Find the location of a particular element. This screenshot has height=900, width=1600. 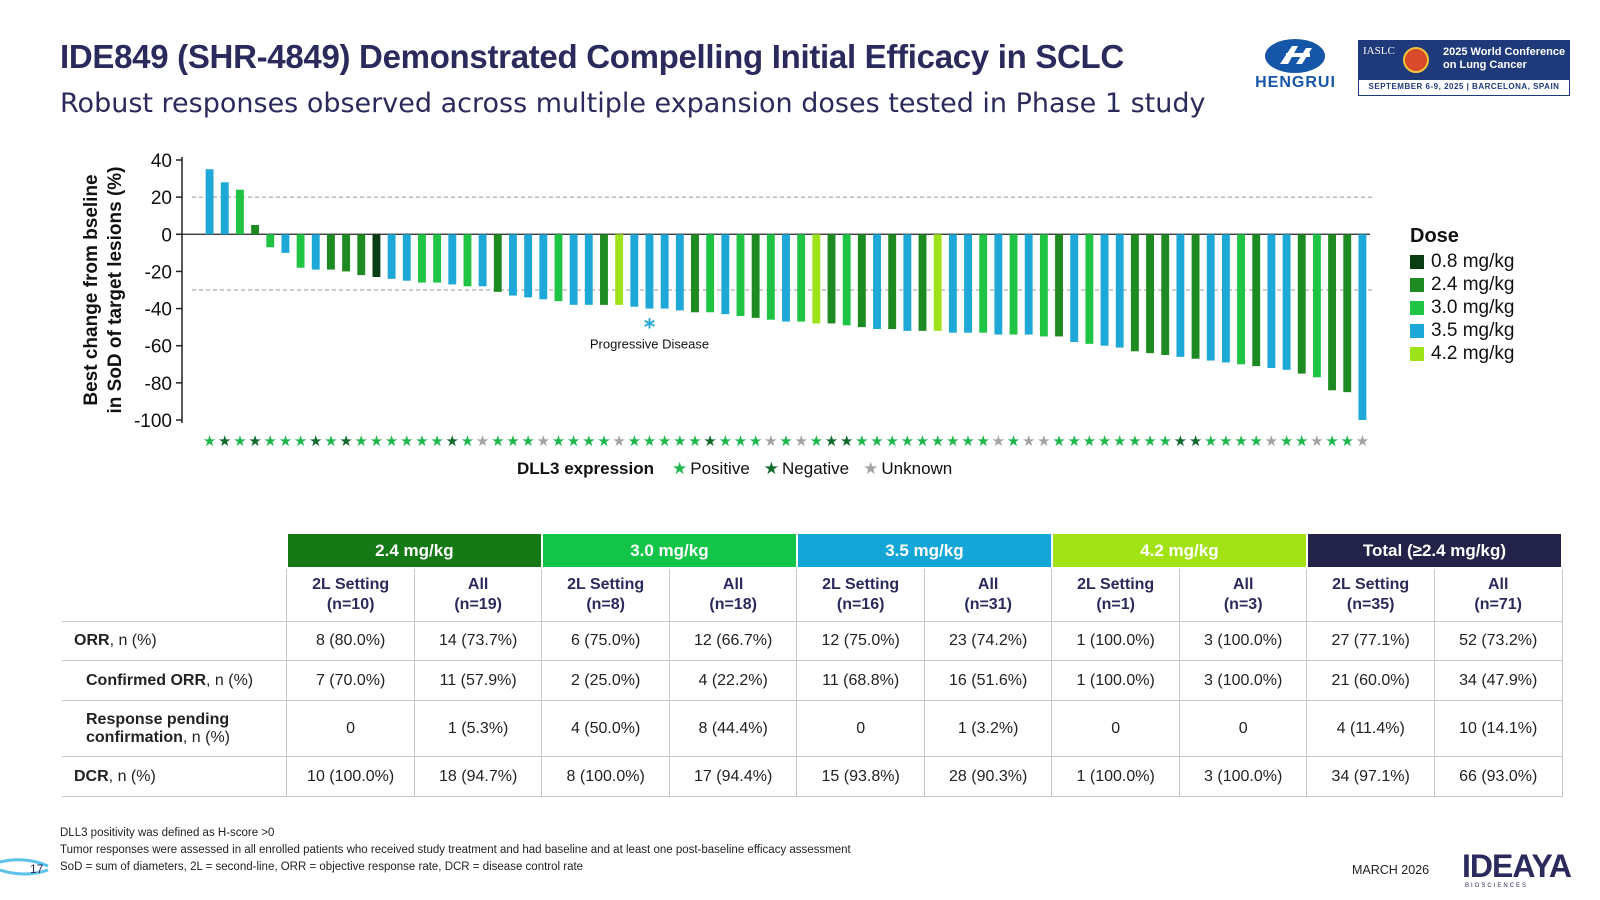

group-header-3-0: 3.0 mg/kg is located at coordinates (669, 550).